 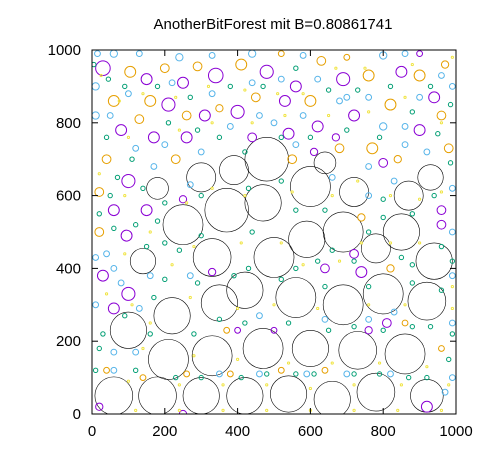 I want to click on x-tick-label: 400, so click(x=237, y=431).